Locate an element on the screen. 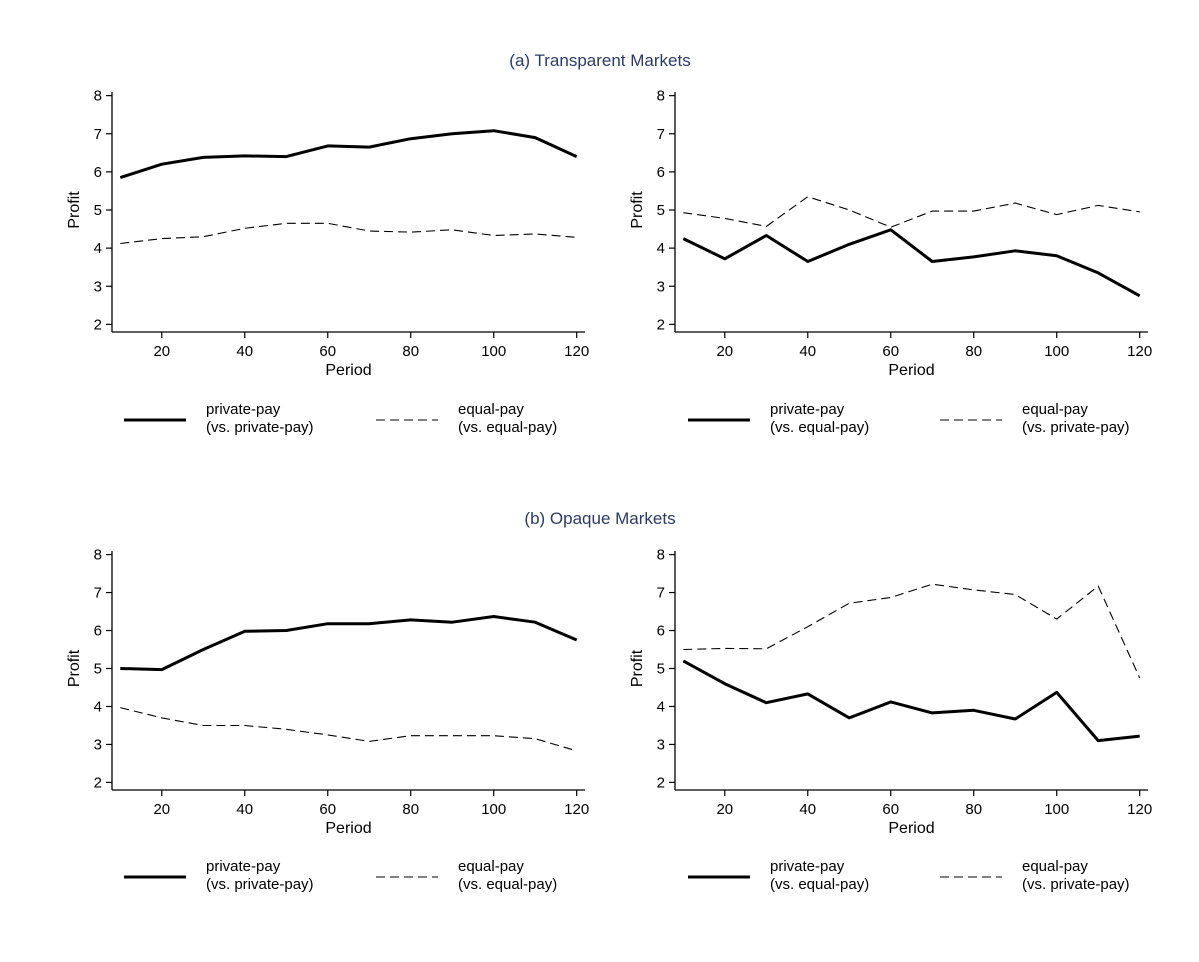 Image resolution: width=1199 pixels, height=962 pixels. section-title-transparent: (a) Transparent Markets is located at coordinates (599, 60).